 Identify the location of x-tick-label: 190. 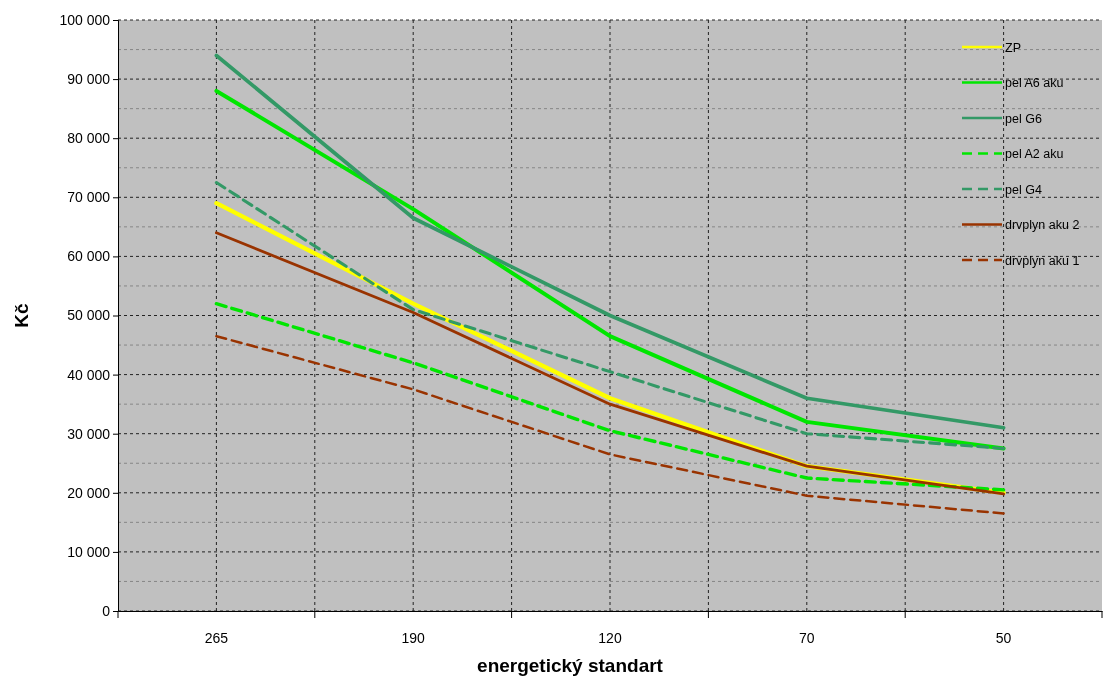
(413, 637).